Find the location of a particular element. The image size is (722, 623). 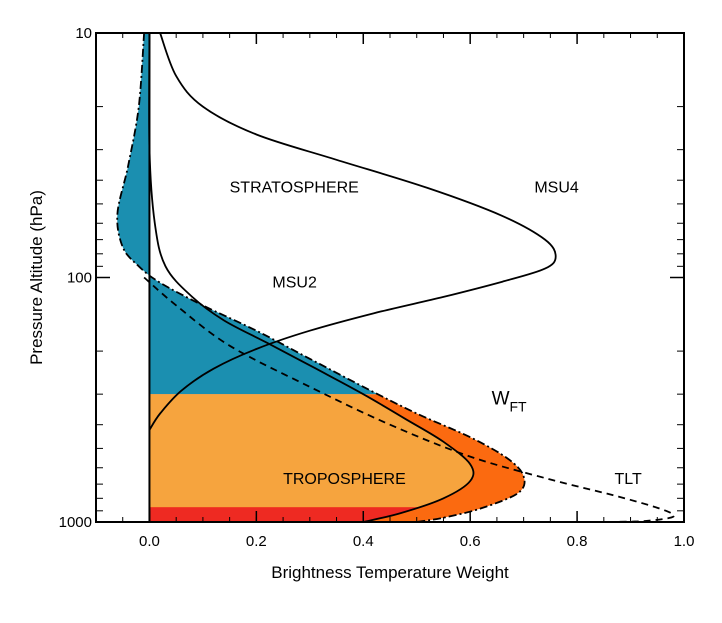

annotation-troposphere: TROPOSPHERE is located at coordinates (344, 479).